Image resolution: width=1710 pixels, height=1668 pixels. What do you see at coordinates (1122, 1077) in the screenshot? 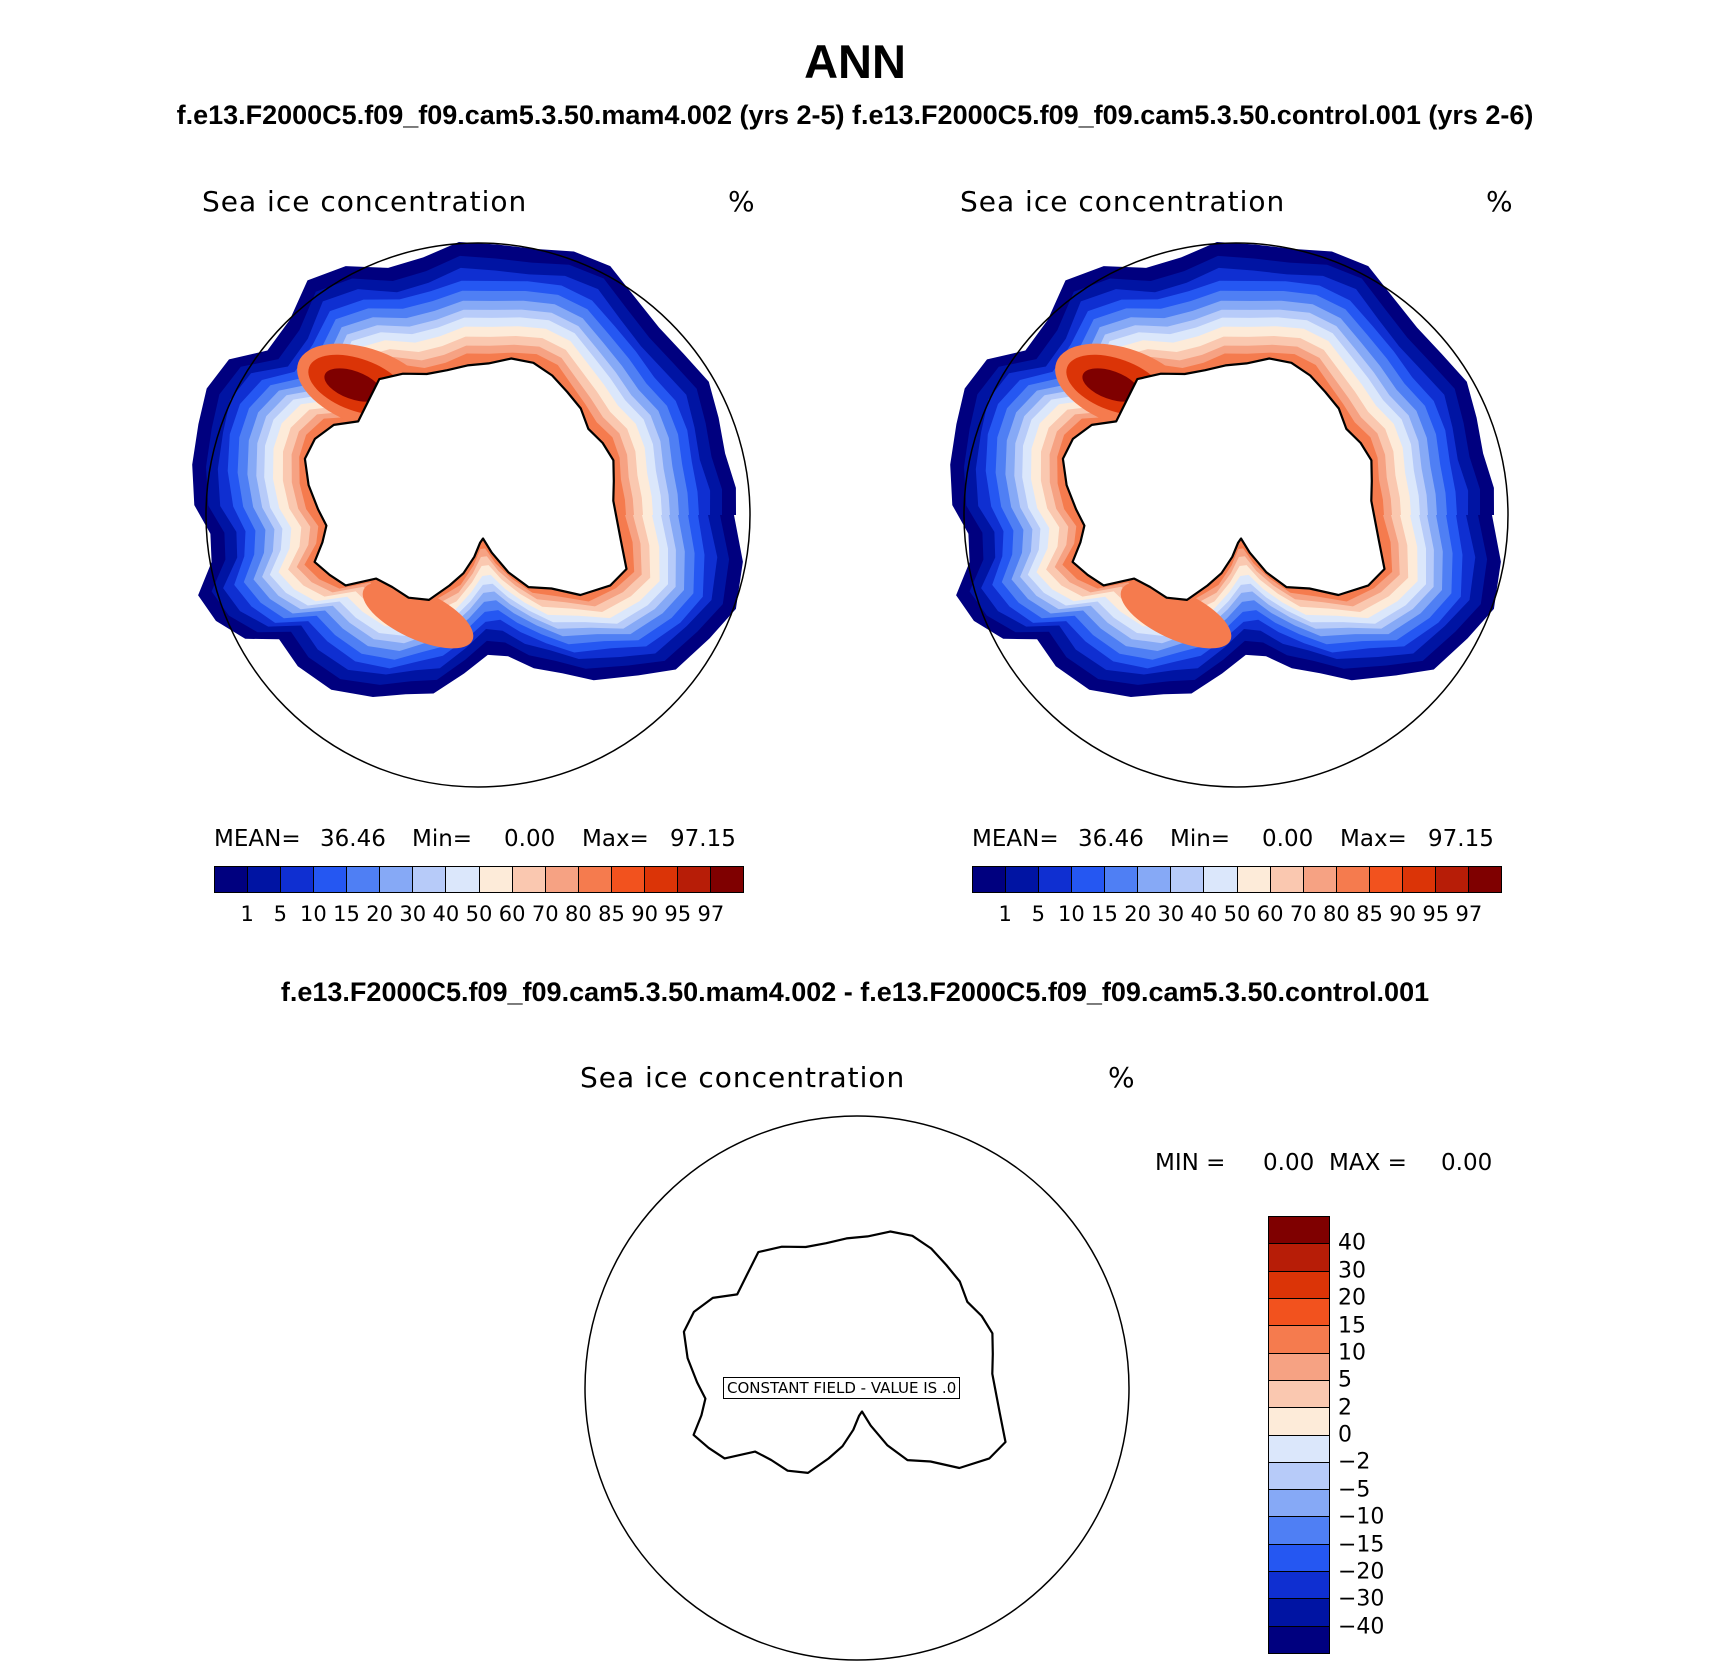
I see `panel3-units: %` at bounding box center [1122, 1077].